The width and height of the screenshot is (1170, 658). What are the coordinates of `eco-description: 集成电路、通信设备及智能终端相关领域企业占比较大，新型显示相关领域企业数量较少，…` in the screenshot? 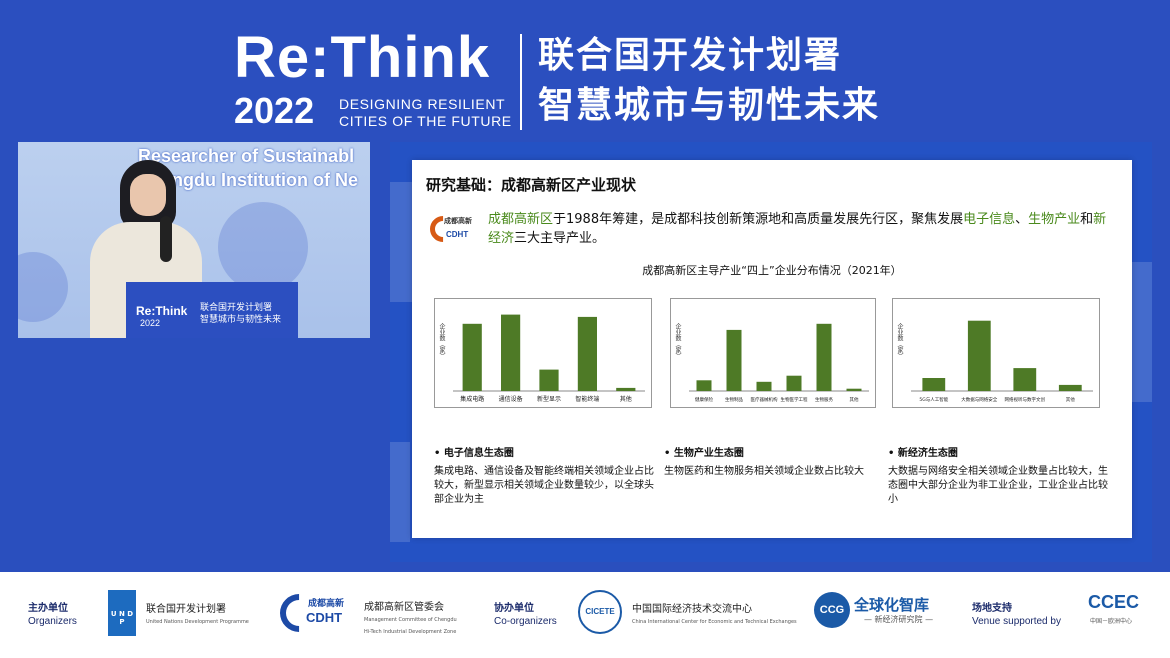 It's located at (544, 485).